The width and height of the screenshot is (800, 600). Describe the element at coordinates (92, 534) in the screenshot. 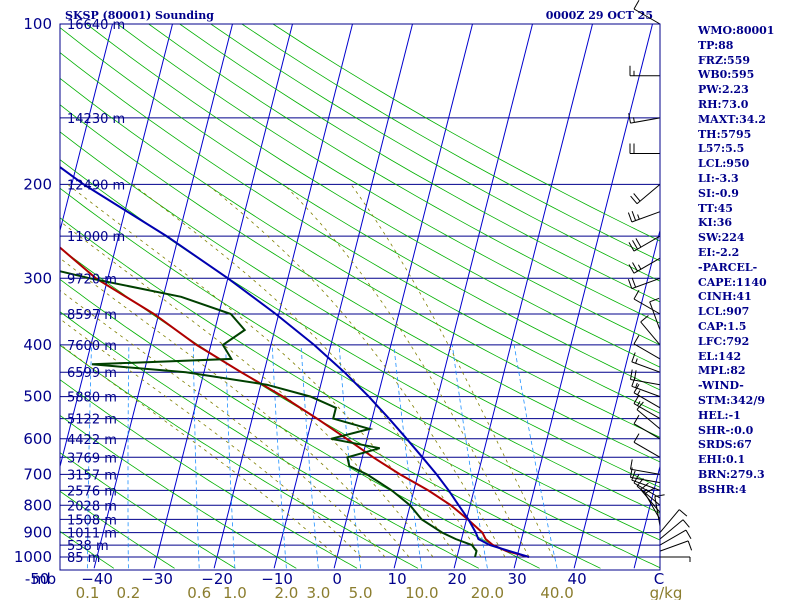

I see `height-label: 1011 m` at that location.